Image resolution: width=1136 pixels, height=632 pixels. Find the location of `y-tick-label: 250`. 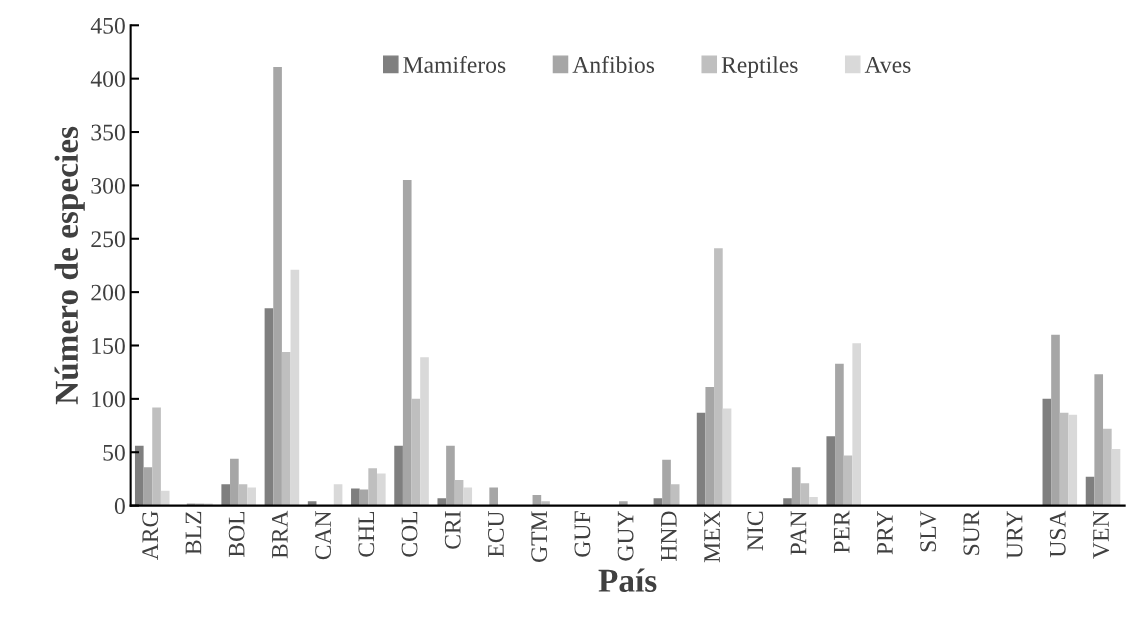

y-tick-label: 250 is located at coordinates (108, 239).